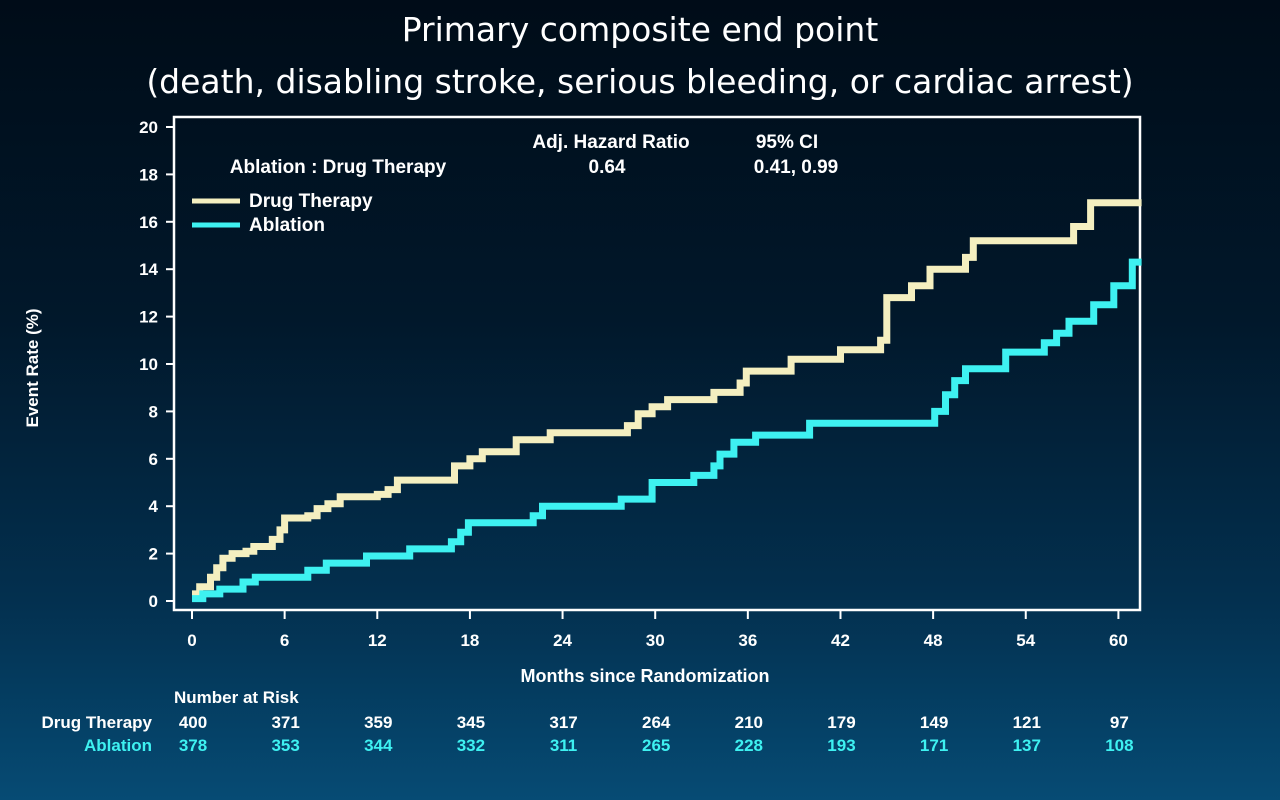  I want to click on y-tick-label: 20, so click(148, 127).